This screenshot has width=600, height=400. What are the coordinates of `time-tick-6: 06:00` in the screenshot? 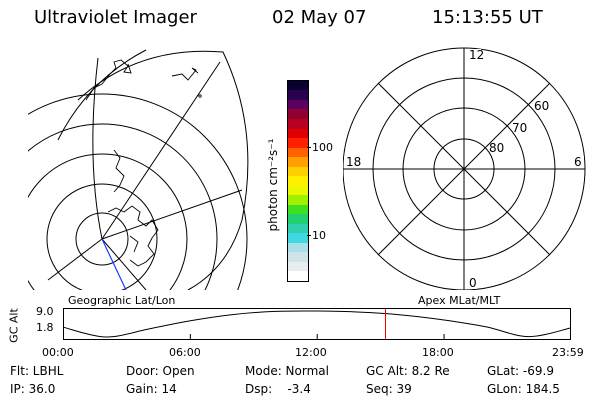 It's located at (185, 352).